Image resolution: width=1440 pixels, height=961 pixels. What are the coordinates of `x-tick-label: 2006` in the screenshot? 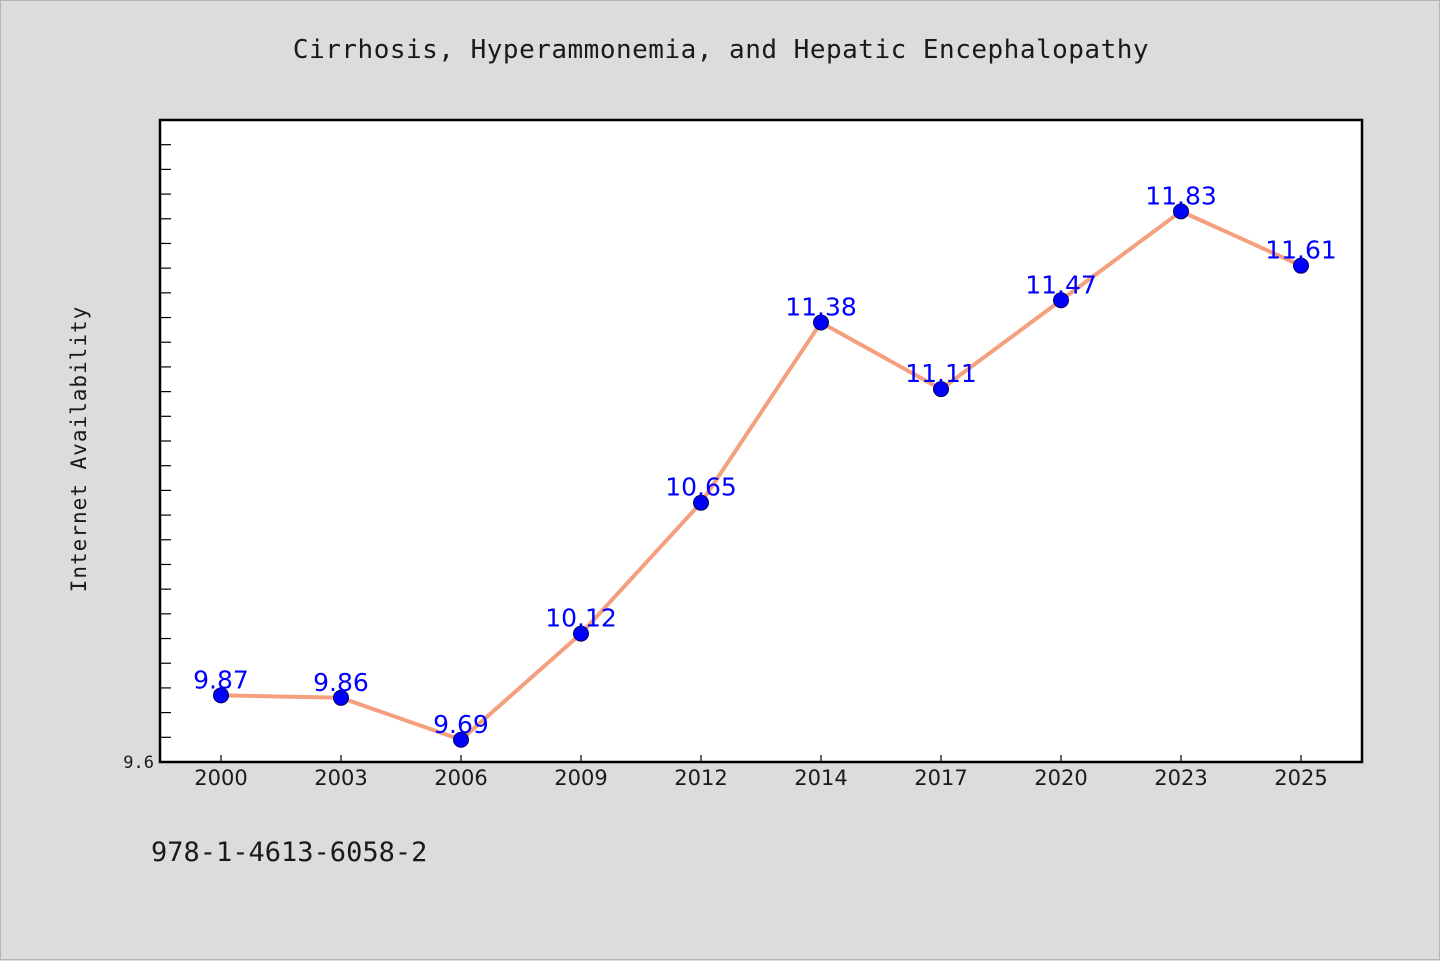 It's located at (460, 778).